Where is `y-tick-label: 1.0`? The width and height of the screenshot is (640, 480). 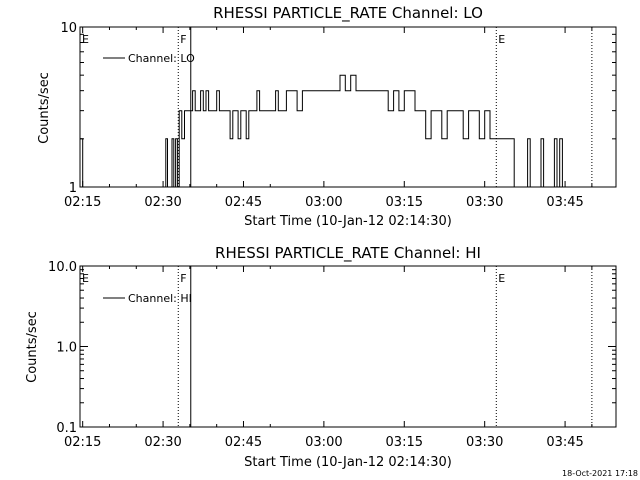 y-tick-label: 1.0 is located at coordinates (66, 348).